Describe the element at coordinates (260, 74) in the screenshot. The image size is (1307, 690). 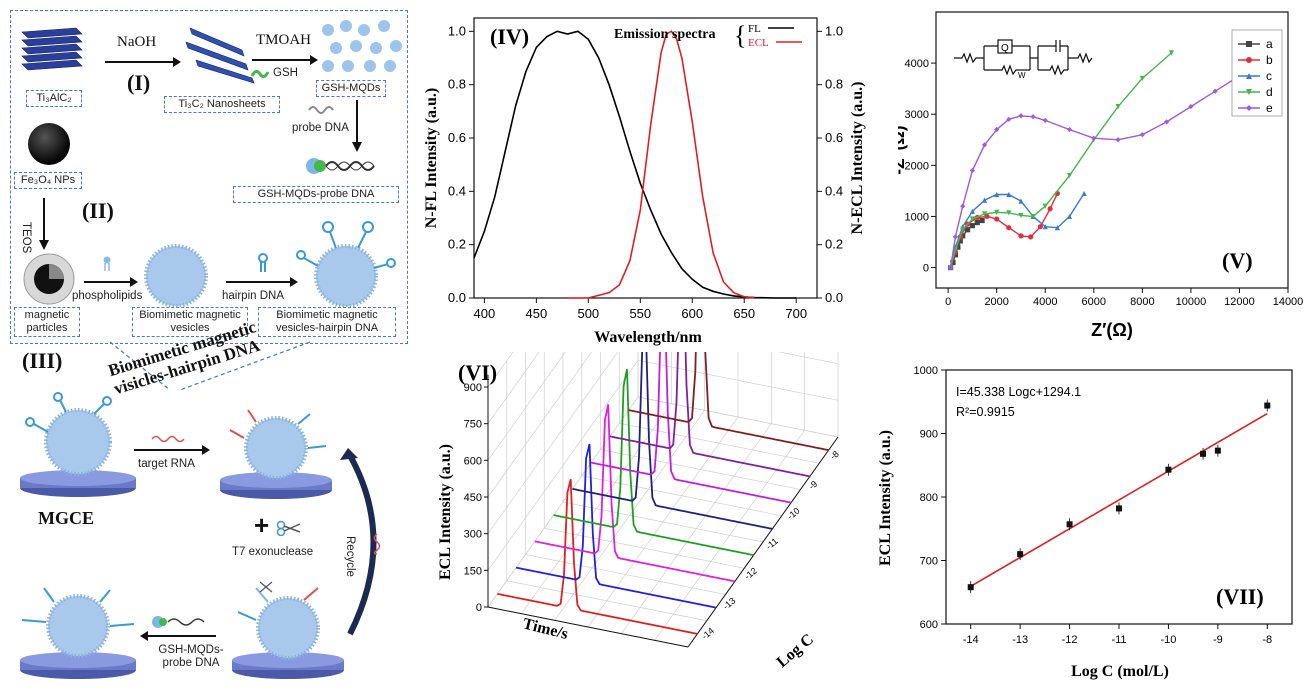
I see `gsh-molecule-icon` at that location.